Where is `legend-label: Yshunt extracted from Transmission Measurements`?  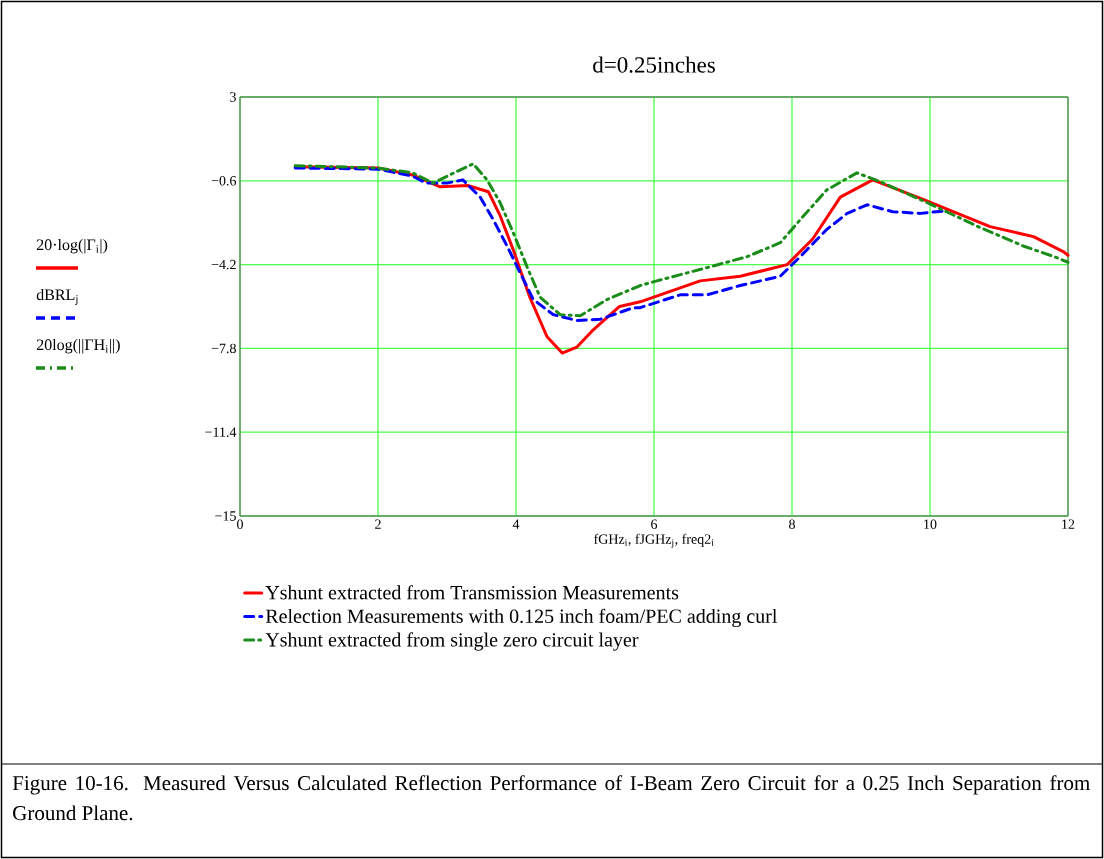
legend-label: Yshunt extracted from Transmission Measurements is located at coordinates (472, 592).